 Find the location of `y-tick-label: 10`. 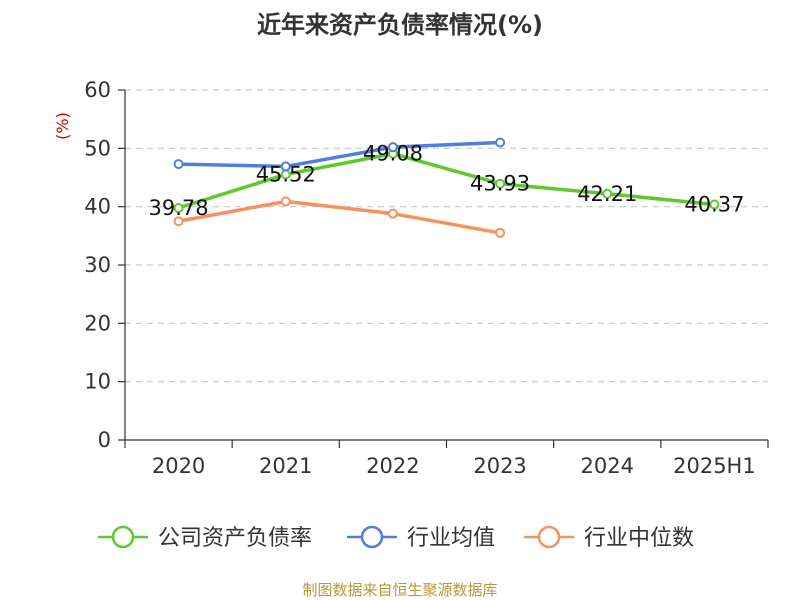

y-tick-label: 10 is located at coordinates (97, 382).